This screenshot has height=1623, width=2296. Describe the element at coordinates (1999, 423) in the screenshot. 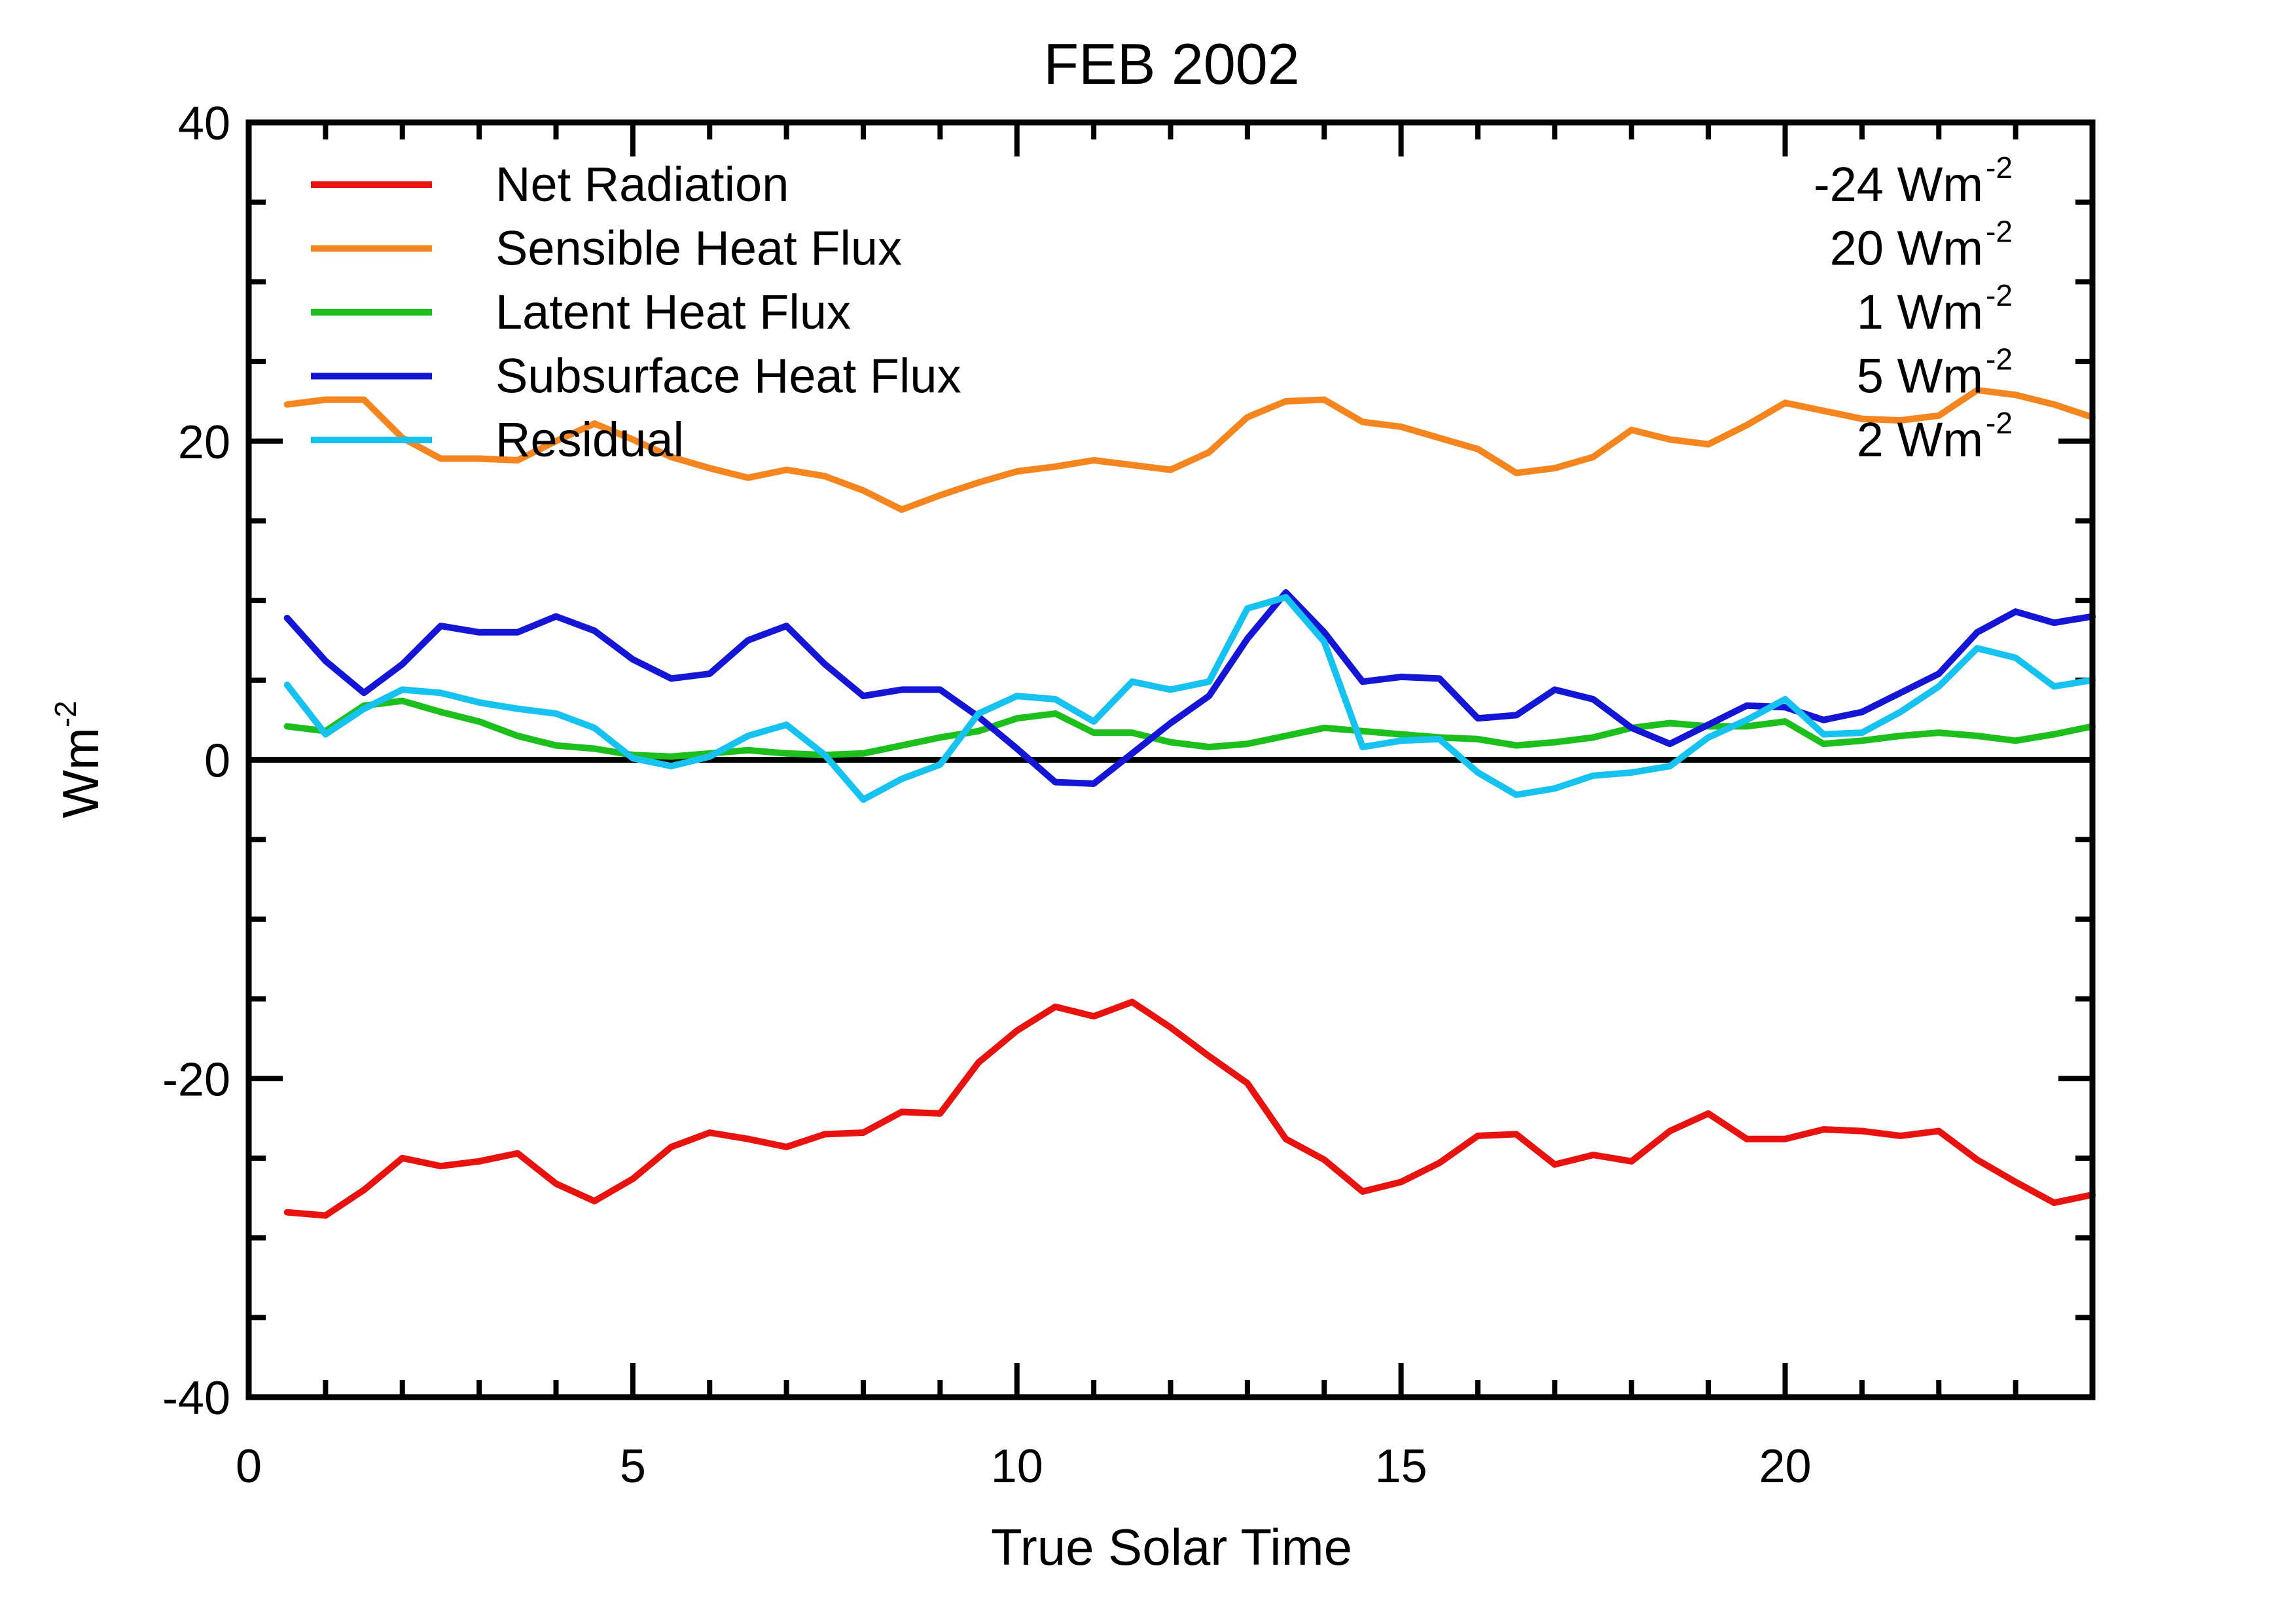

I see `legend-mean-sup-residual: -2` at that location.